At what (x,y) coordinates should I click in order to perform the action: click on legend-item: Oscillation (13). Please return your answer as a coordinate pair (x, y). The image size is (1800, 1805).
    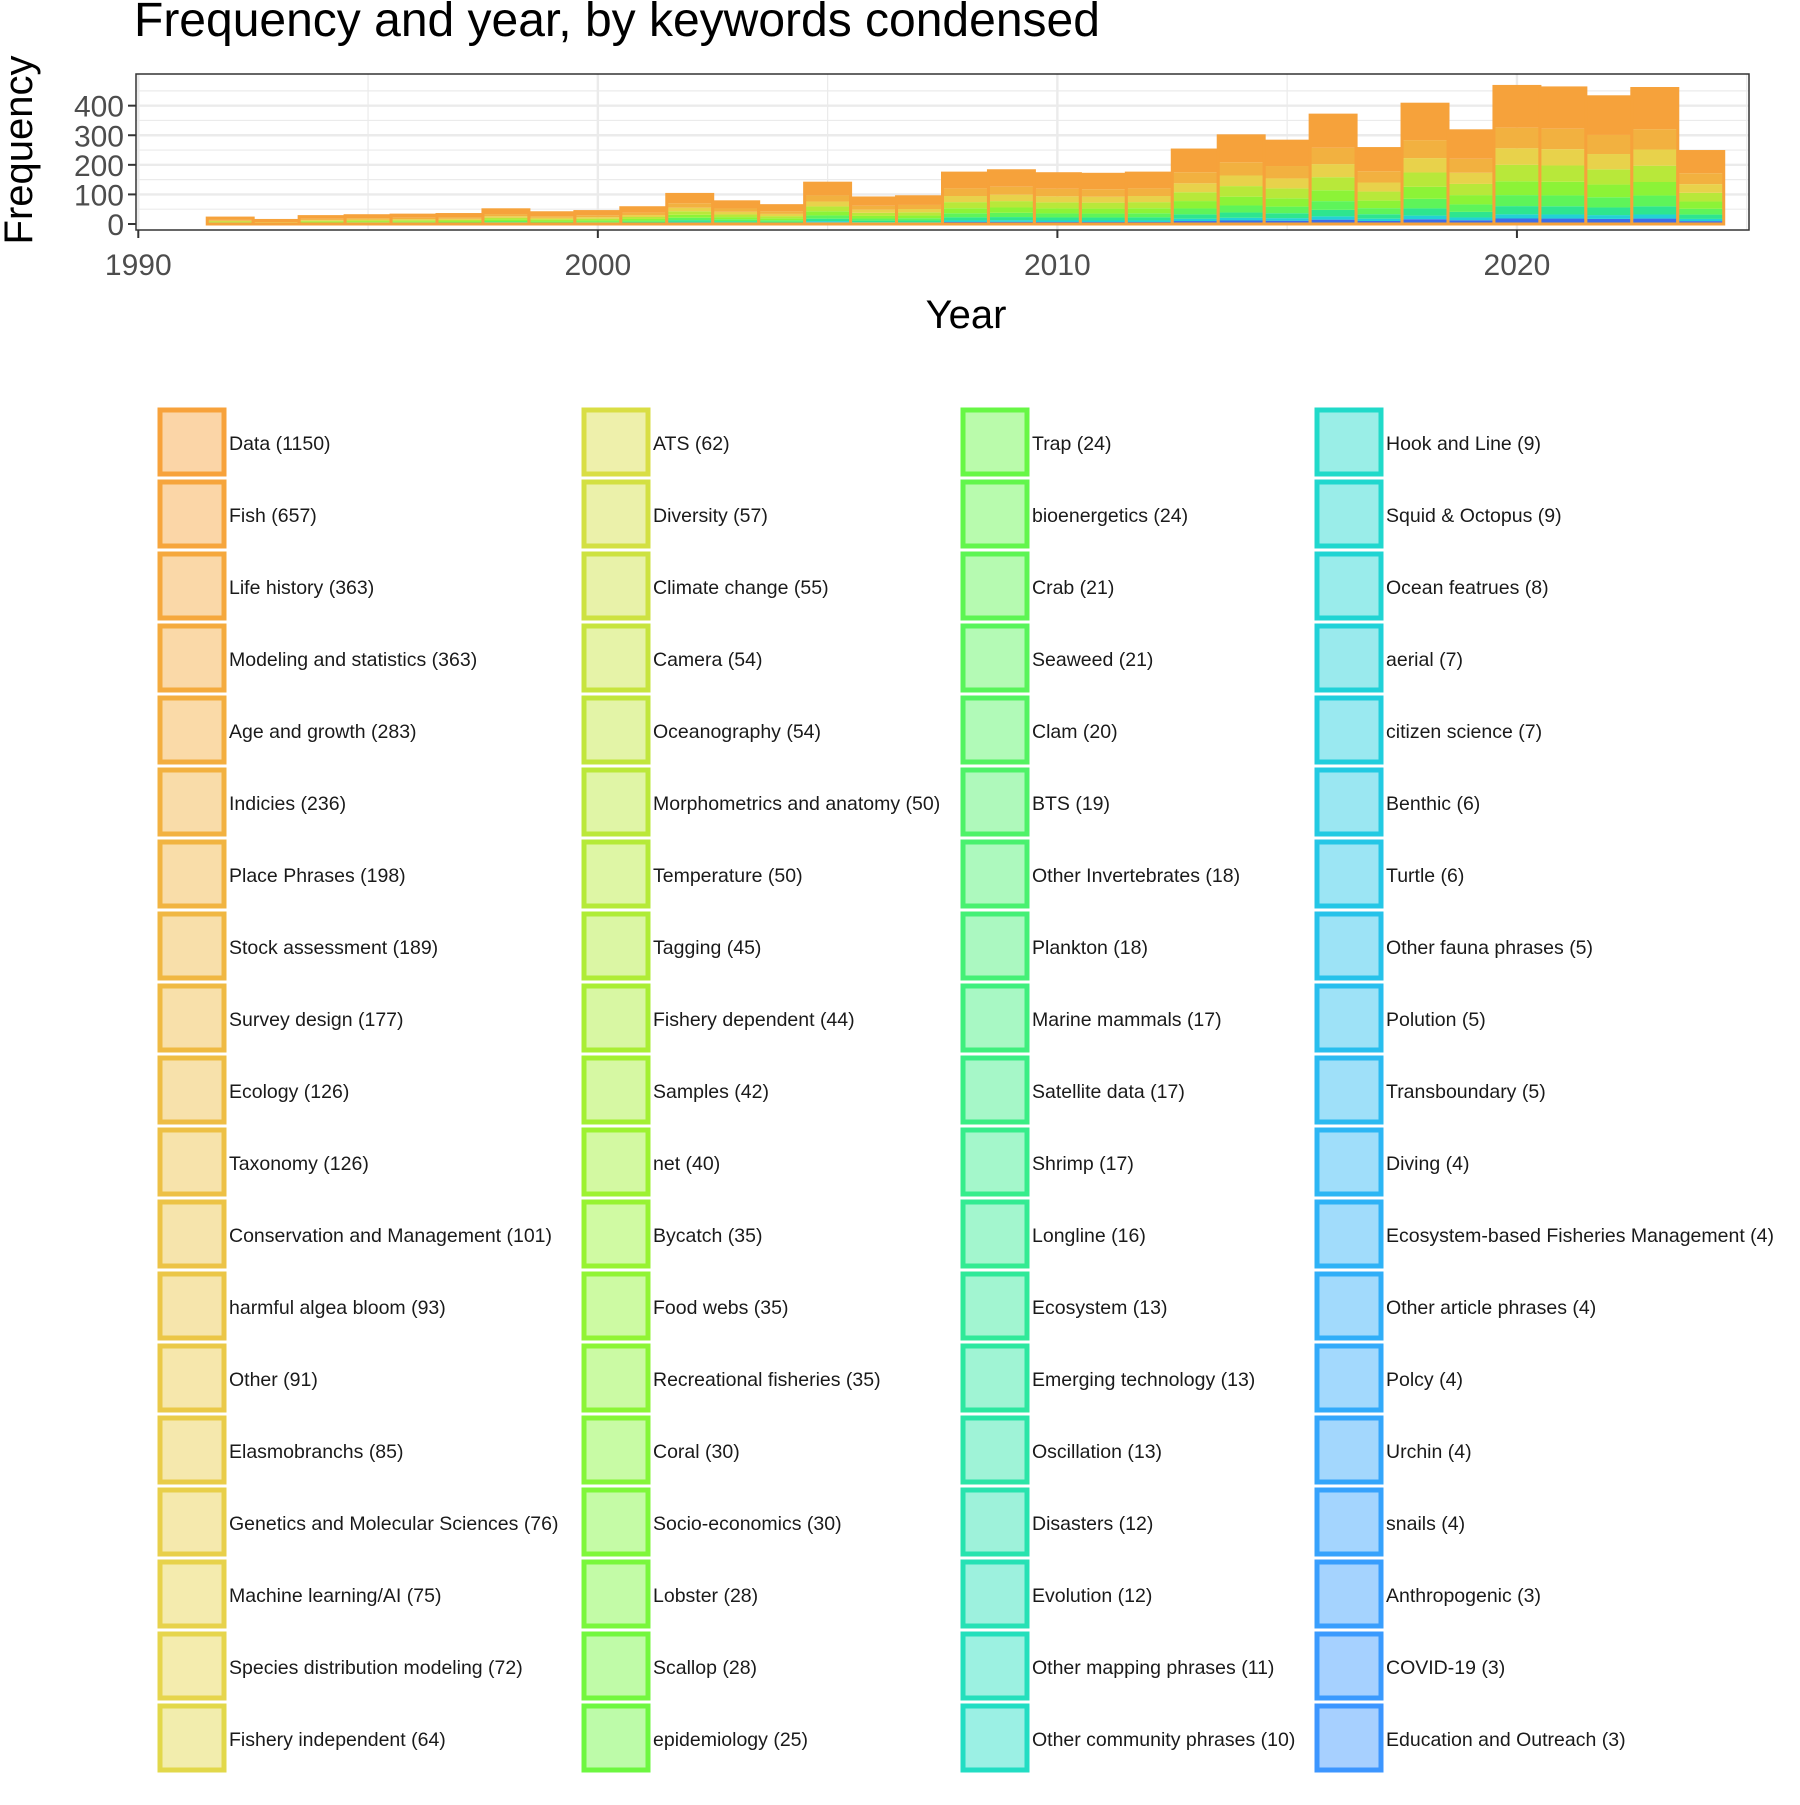
    Looking at the image, I should click on (1062, 1450).